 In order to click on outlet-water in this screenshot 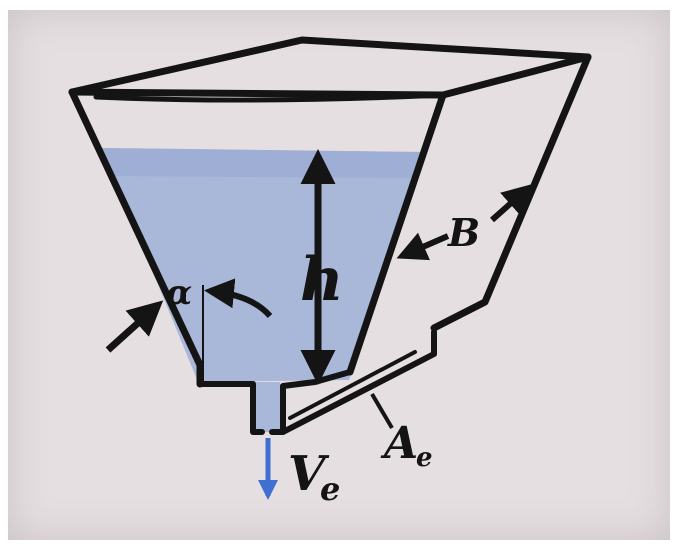, I will do `click(266, 407)`.